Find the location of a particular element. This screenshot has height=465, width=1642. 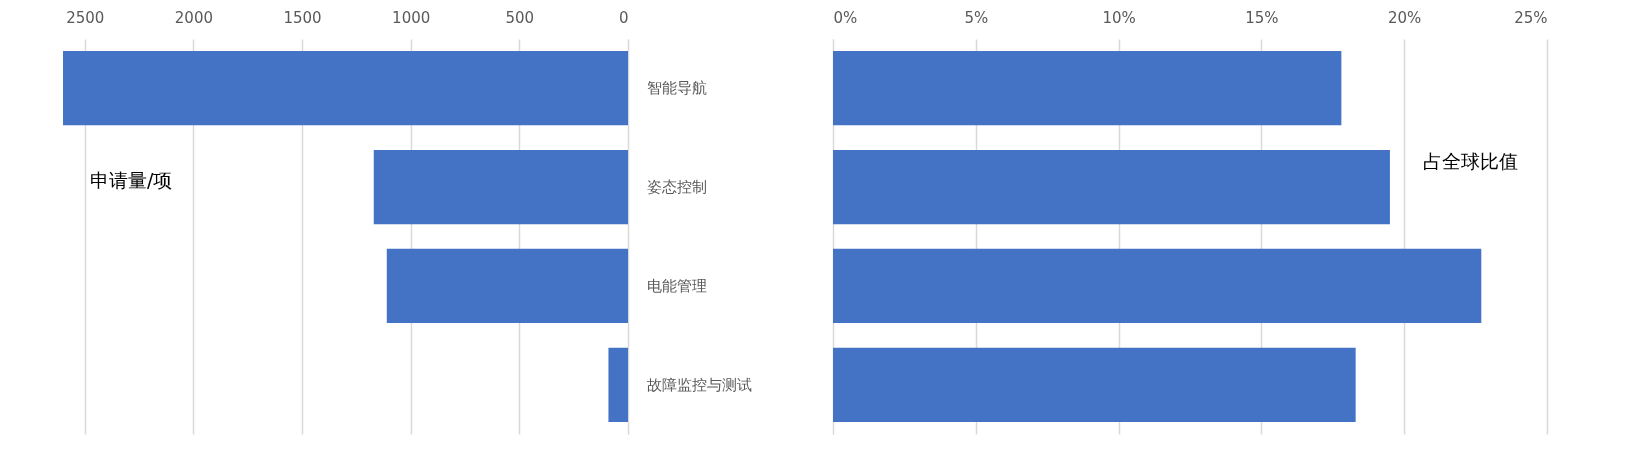

y-tick-label: 智能导航 is located at coordinates (676, 88).